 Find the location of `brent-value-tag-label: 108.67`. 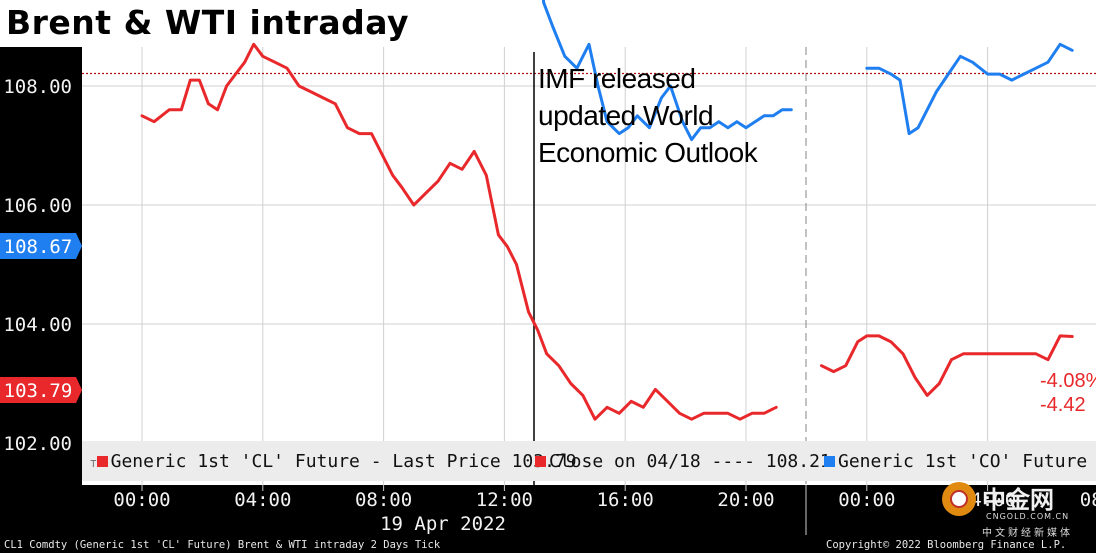

brent-value-tag-label: 108.67 is located at coordinates (38, 247).